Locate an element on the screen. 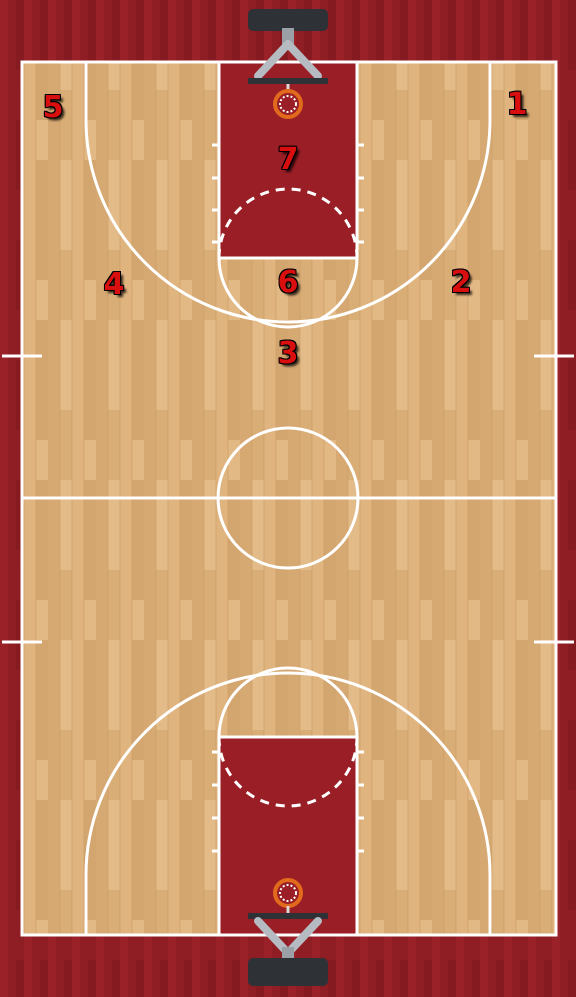 This screenshot has height=997, width=576. bottom-rim-icon is located at coordinates (288, 895).